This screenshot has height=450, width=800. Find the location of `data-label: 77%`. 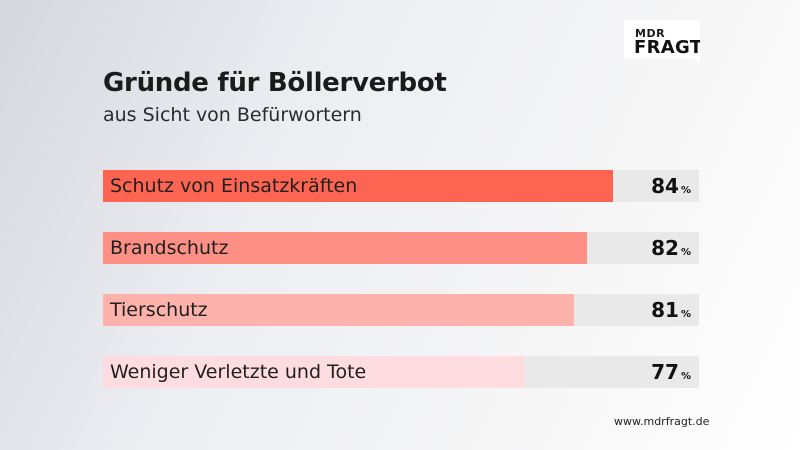

data-label: 77% is located at coordinates (671, 372).